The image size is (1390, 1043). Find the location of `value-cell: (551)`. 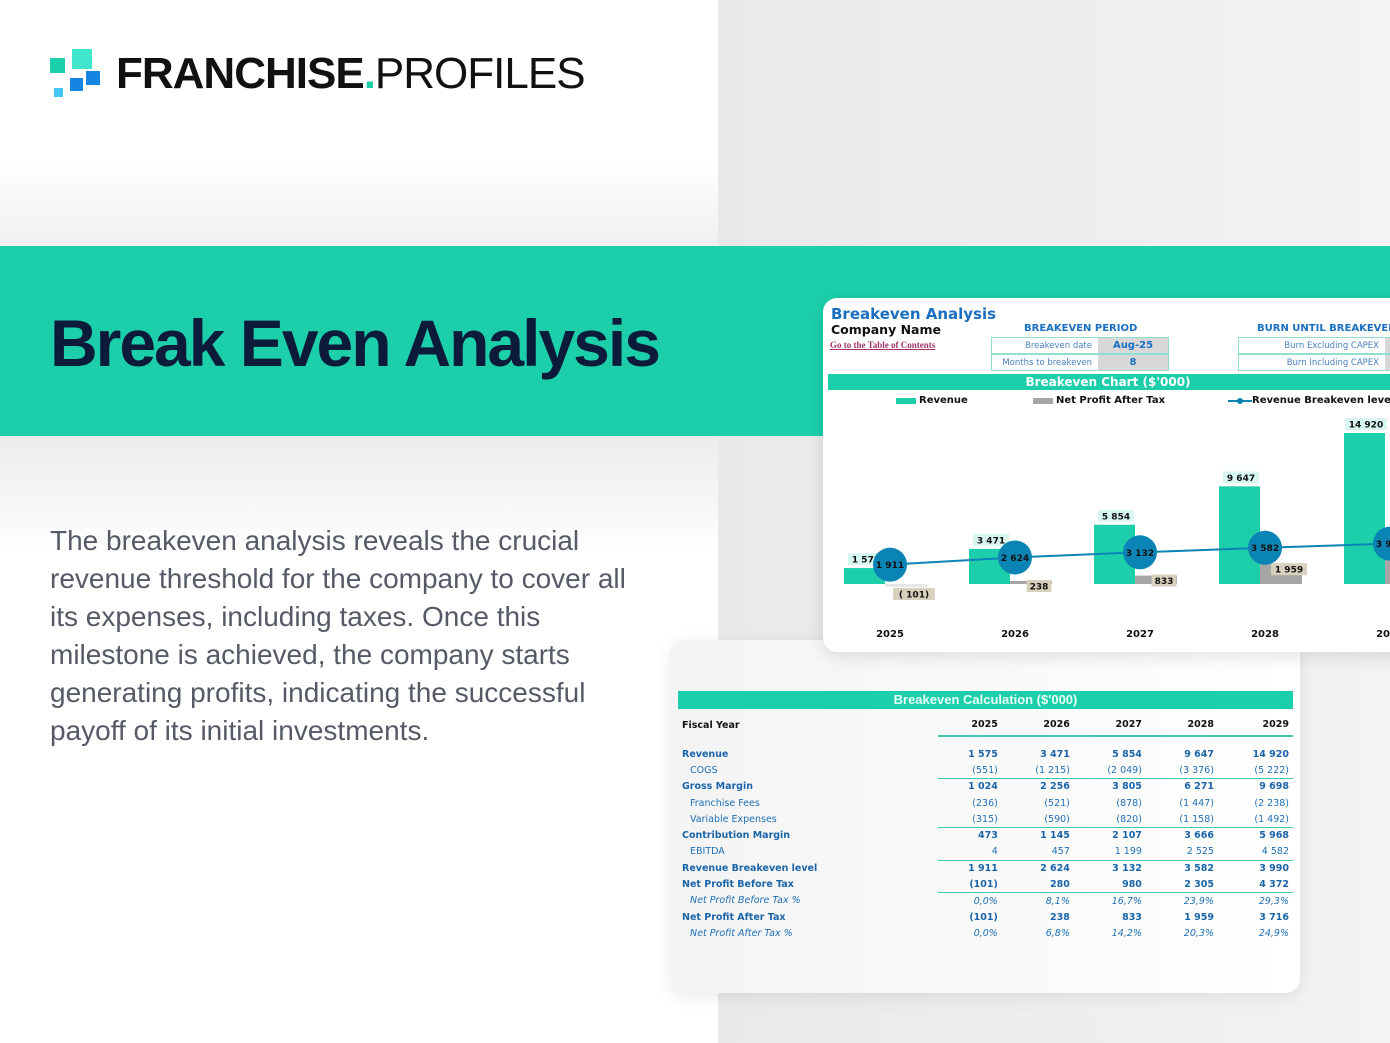

value-cell: (551) is located at coordinates (985, 770).